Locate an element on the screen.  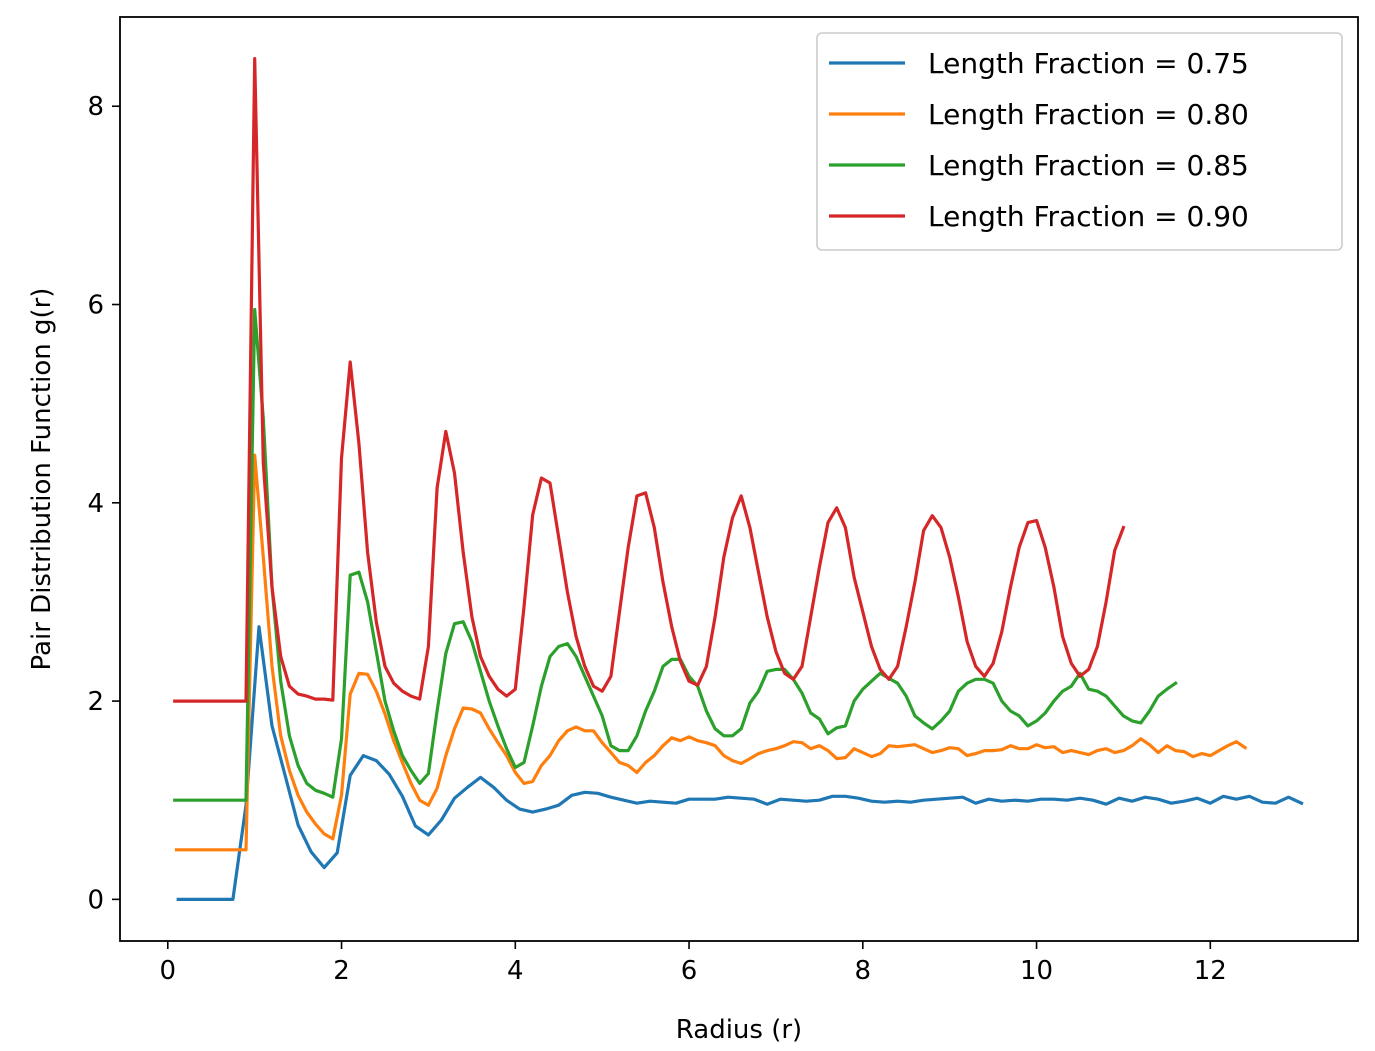
y-tick-label: 4 is located at coordinates (95, 504).